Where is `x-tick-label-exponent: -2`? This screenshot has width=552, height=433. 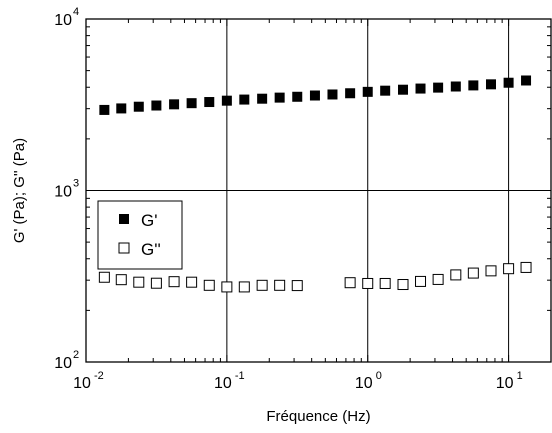
x-tick-label-exponent: -2 is located at coordinates (99, 376).